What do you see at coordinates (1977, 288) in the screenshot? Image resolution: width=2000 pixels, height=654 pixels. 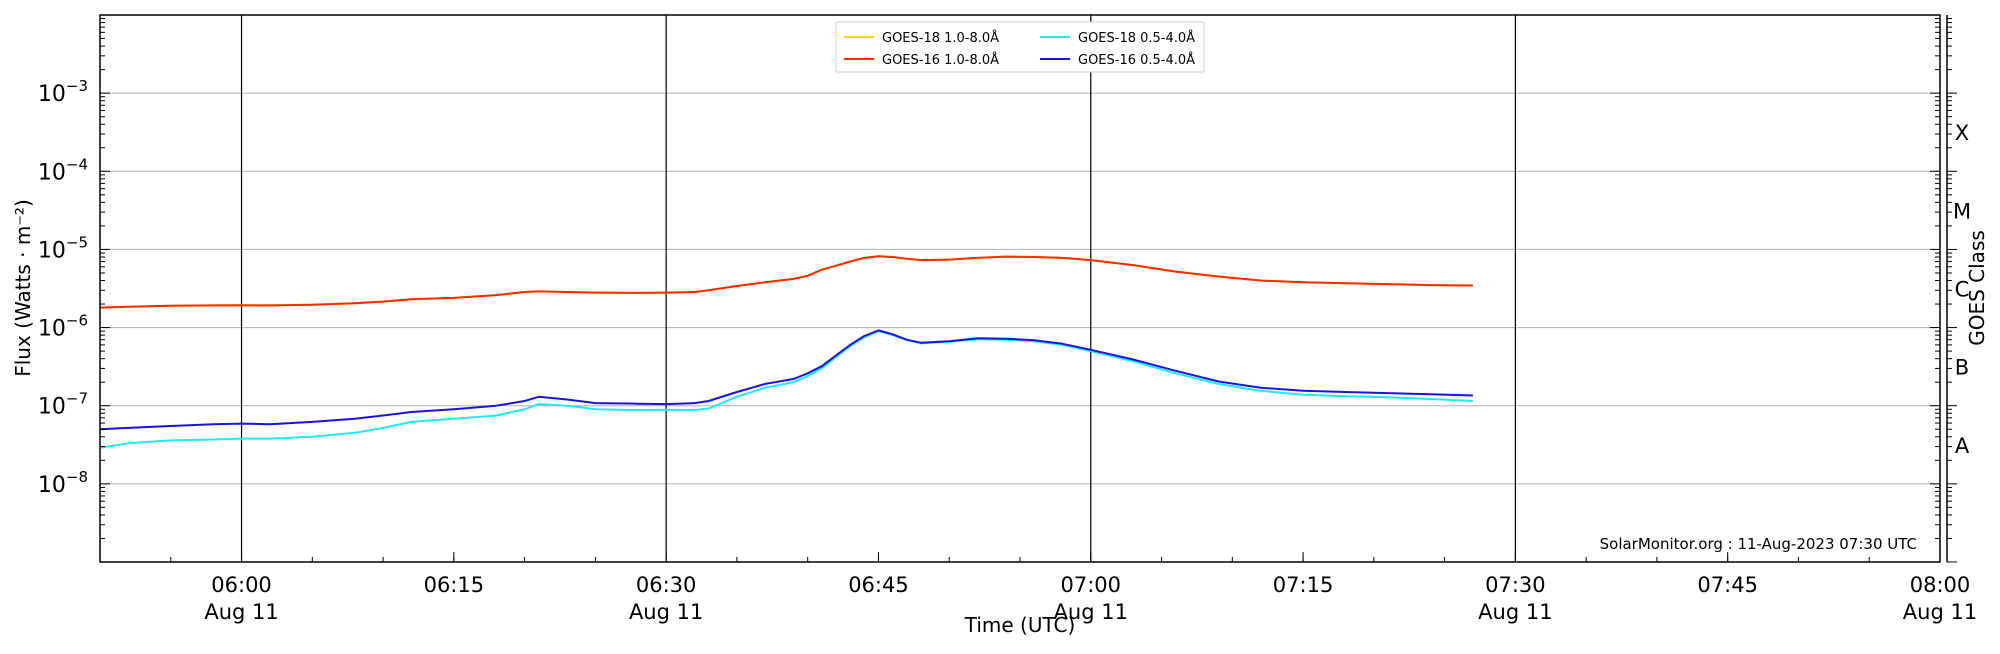 I see `right-axis-label: GOES Class` at bounding box center [1977, 288].